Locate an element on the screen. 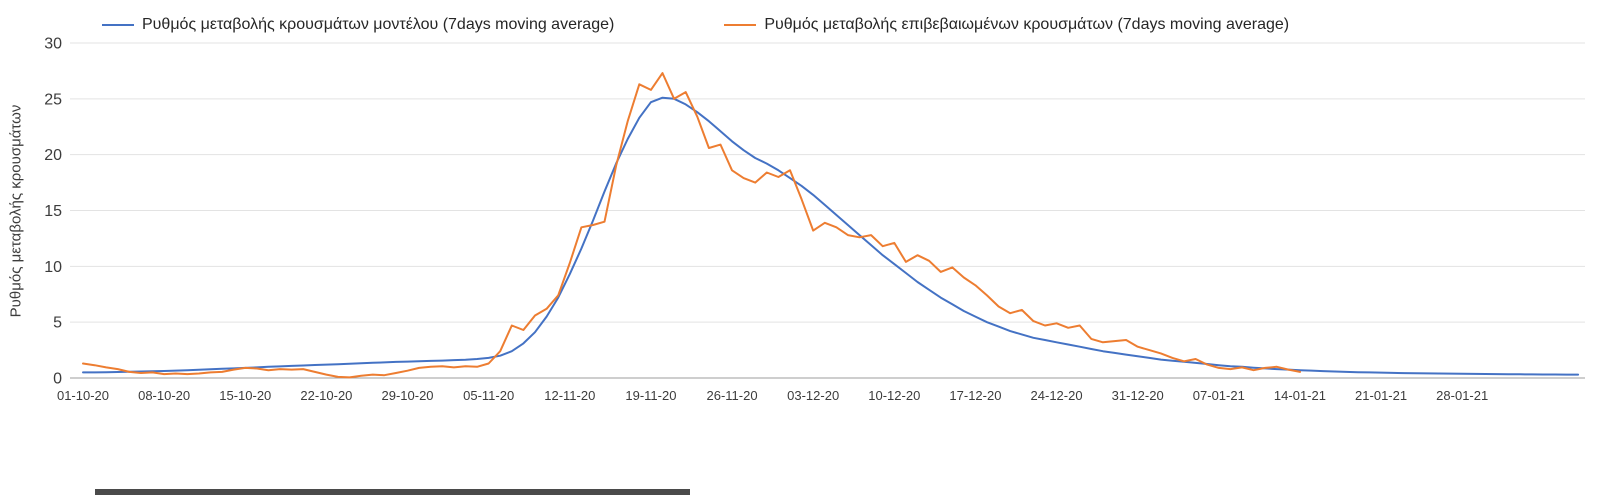 Image resolution: width=1615 pixels, height=495 pixels. x-tick-label: 15-10-20 is located at coordinates (245, 395).